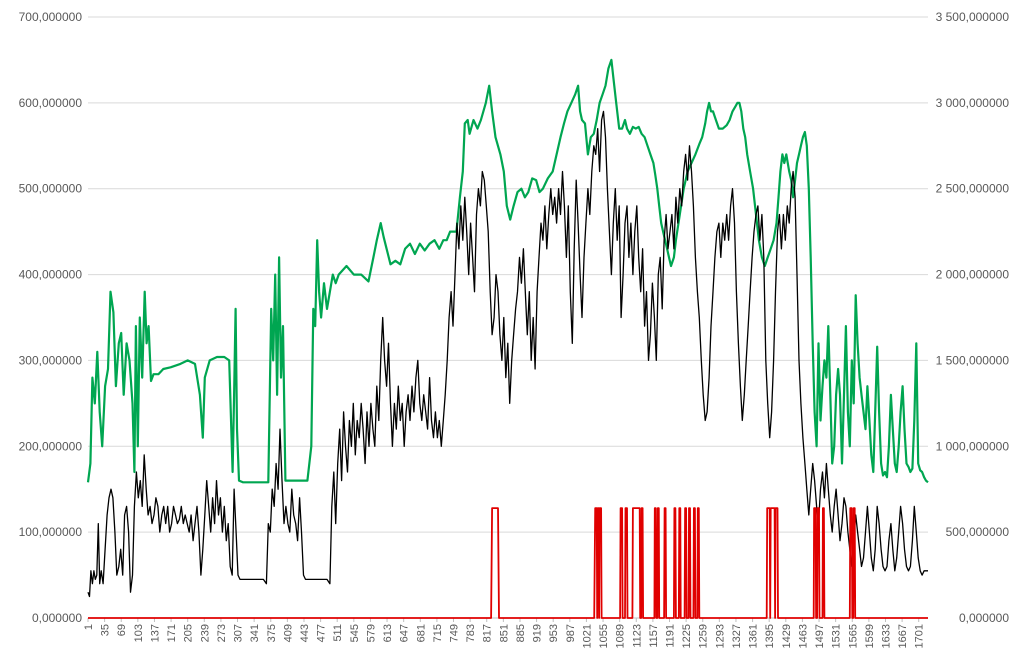  What do you see at coordinates (973, 17) in the screenshot?
I see `right-tick-label: 3 500,000000` at bounding box center [973, 17].